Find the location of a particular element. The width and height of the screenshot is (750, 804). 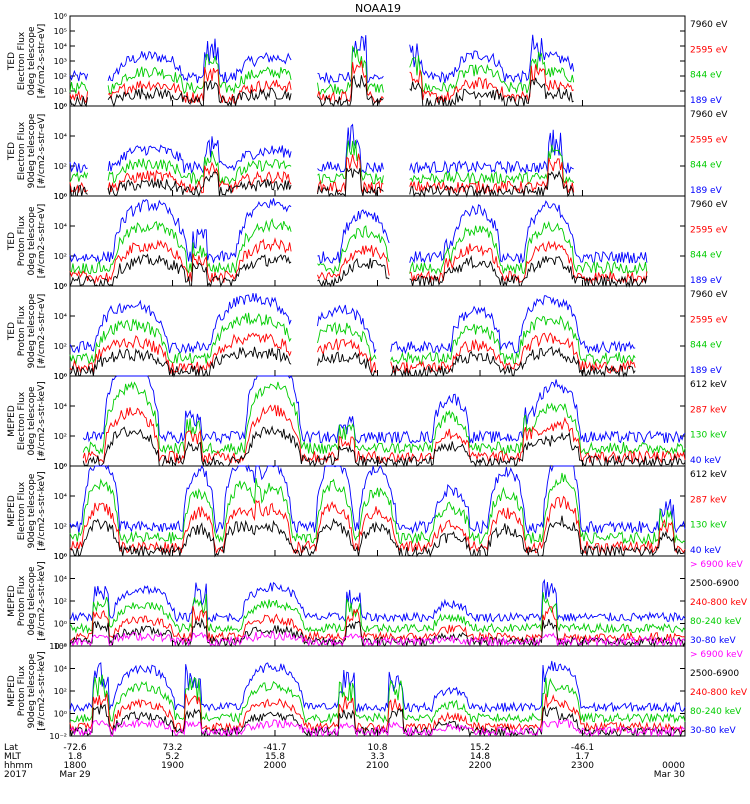

xaxis-row-label: 2017 is located at coordinates (15, 775).